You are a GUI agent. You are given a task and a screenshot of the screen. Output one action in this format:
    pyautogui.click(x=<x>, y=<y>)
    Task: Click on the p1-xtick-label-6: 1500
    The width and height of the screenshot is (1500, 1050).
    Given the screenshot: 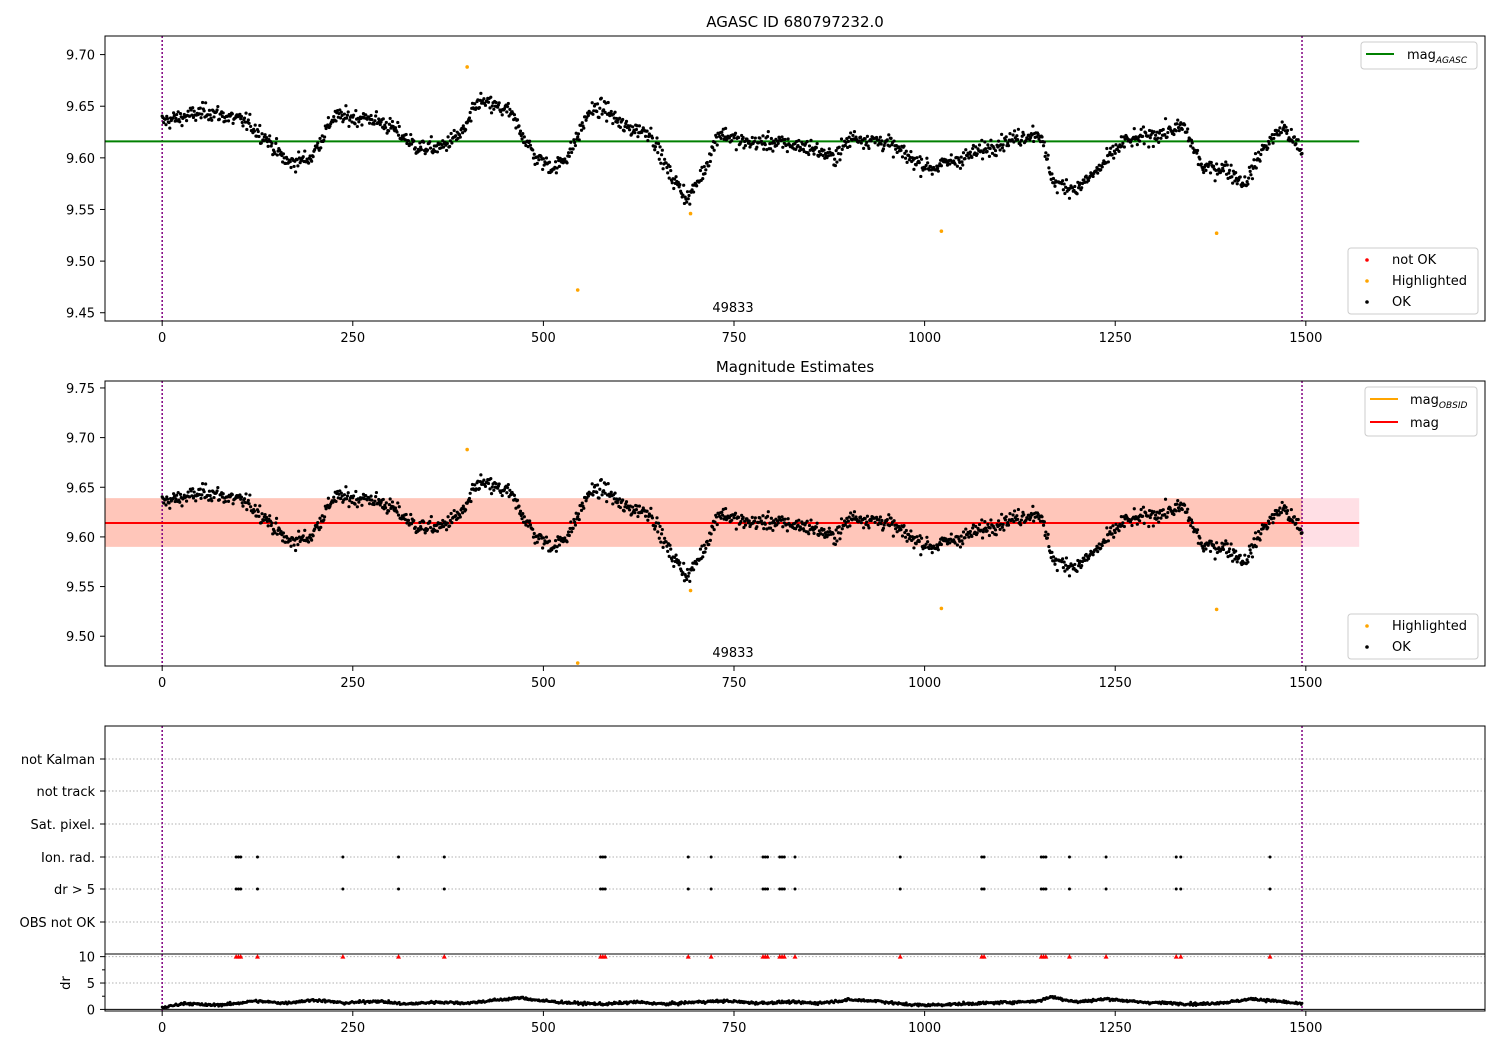 What is the action you would take?
    pyautogui.click(x=1305, y=338)
    